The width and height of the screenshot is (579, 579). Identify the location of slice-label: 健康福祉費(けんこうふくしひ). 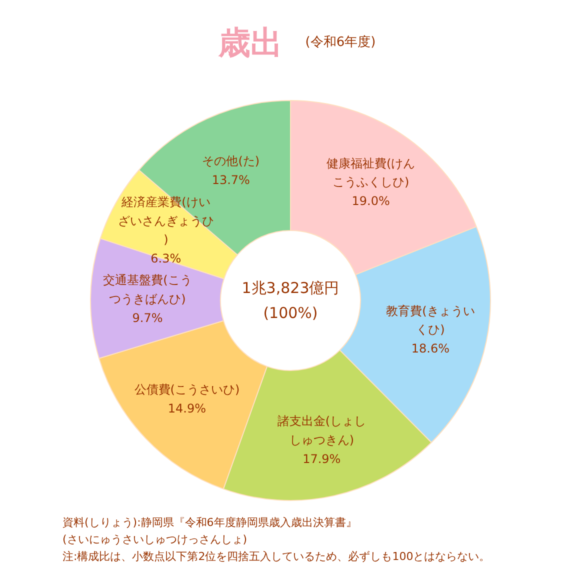
(371, 173).